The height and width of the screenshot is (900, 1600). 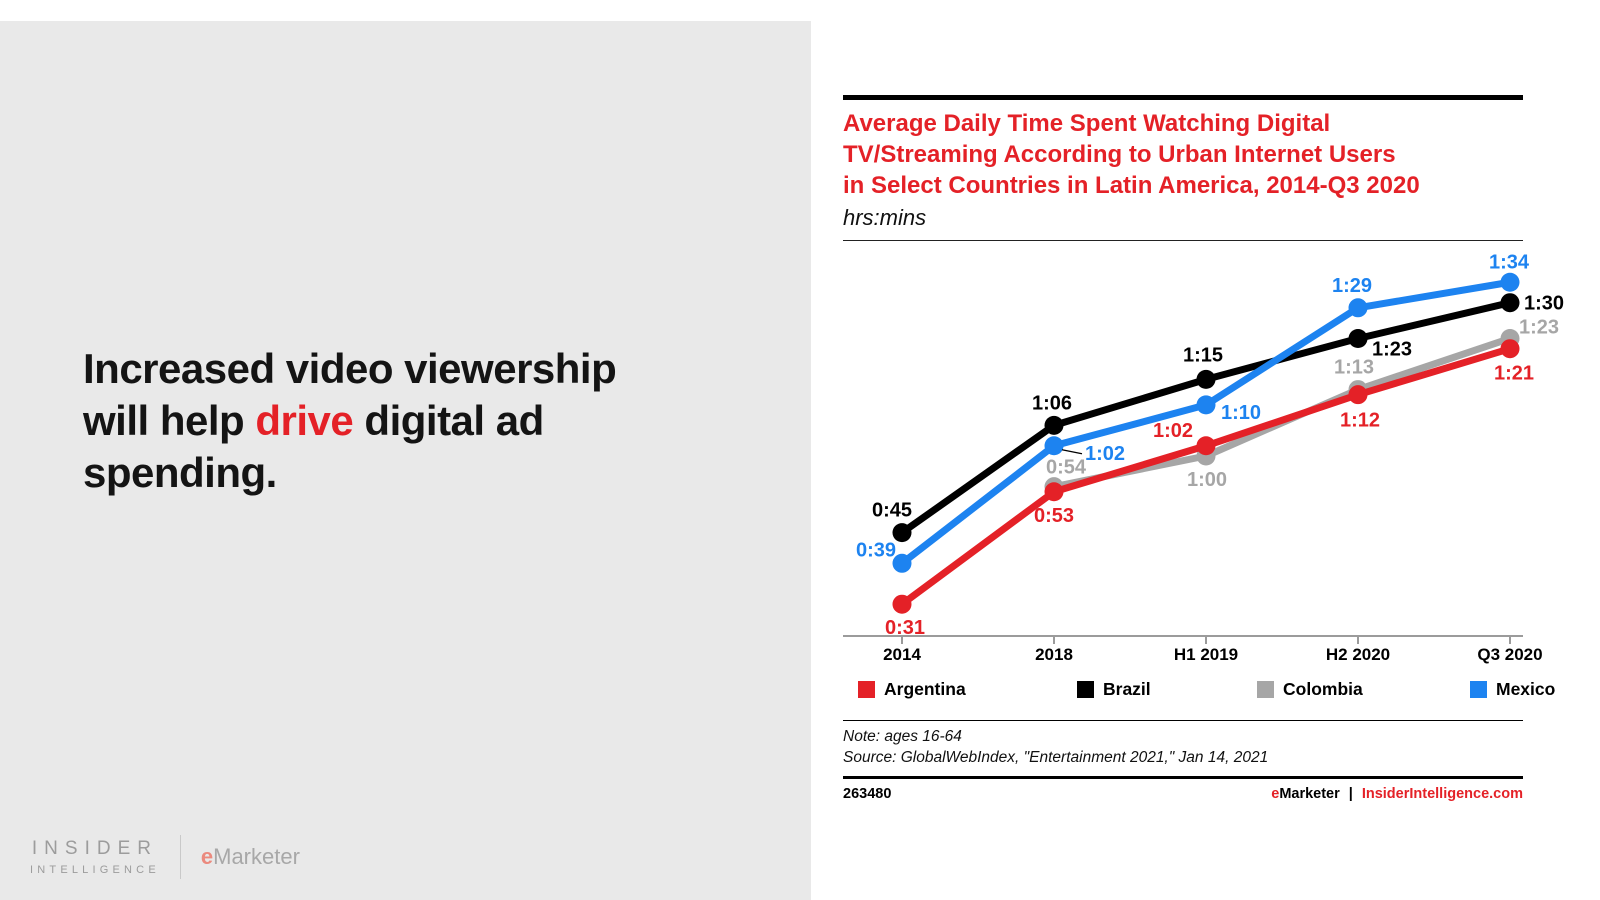 What do you see at coordinates (866, 689) in the screenshot?
I see `legend-swatch-argentina` at bounding box center [866, 689].